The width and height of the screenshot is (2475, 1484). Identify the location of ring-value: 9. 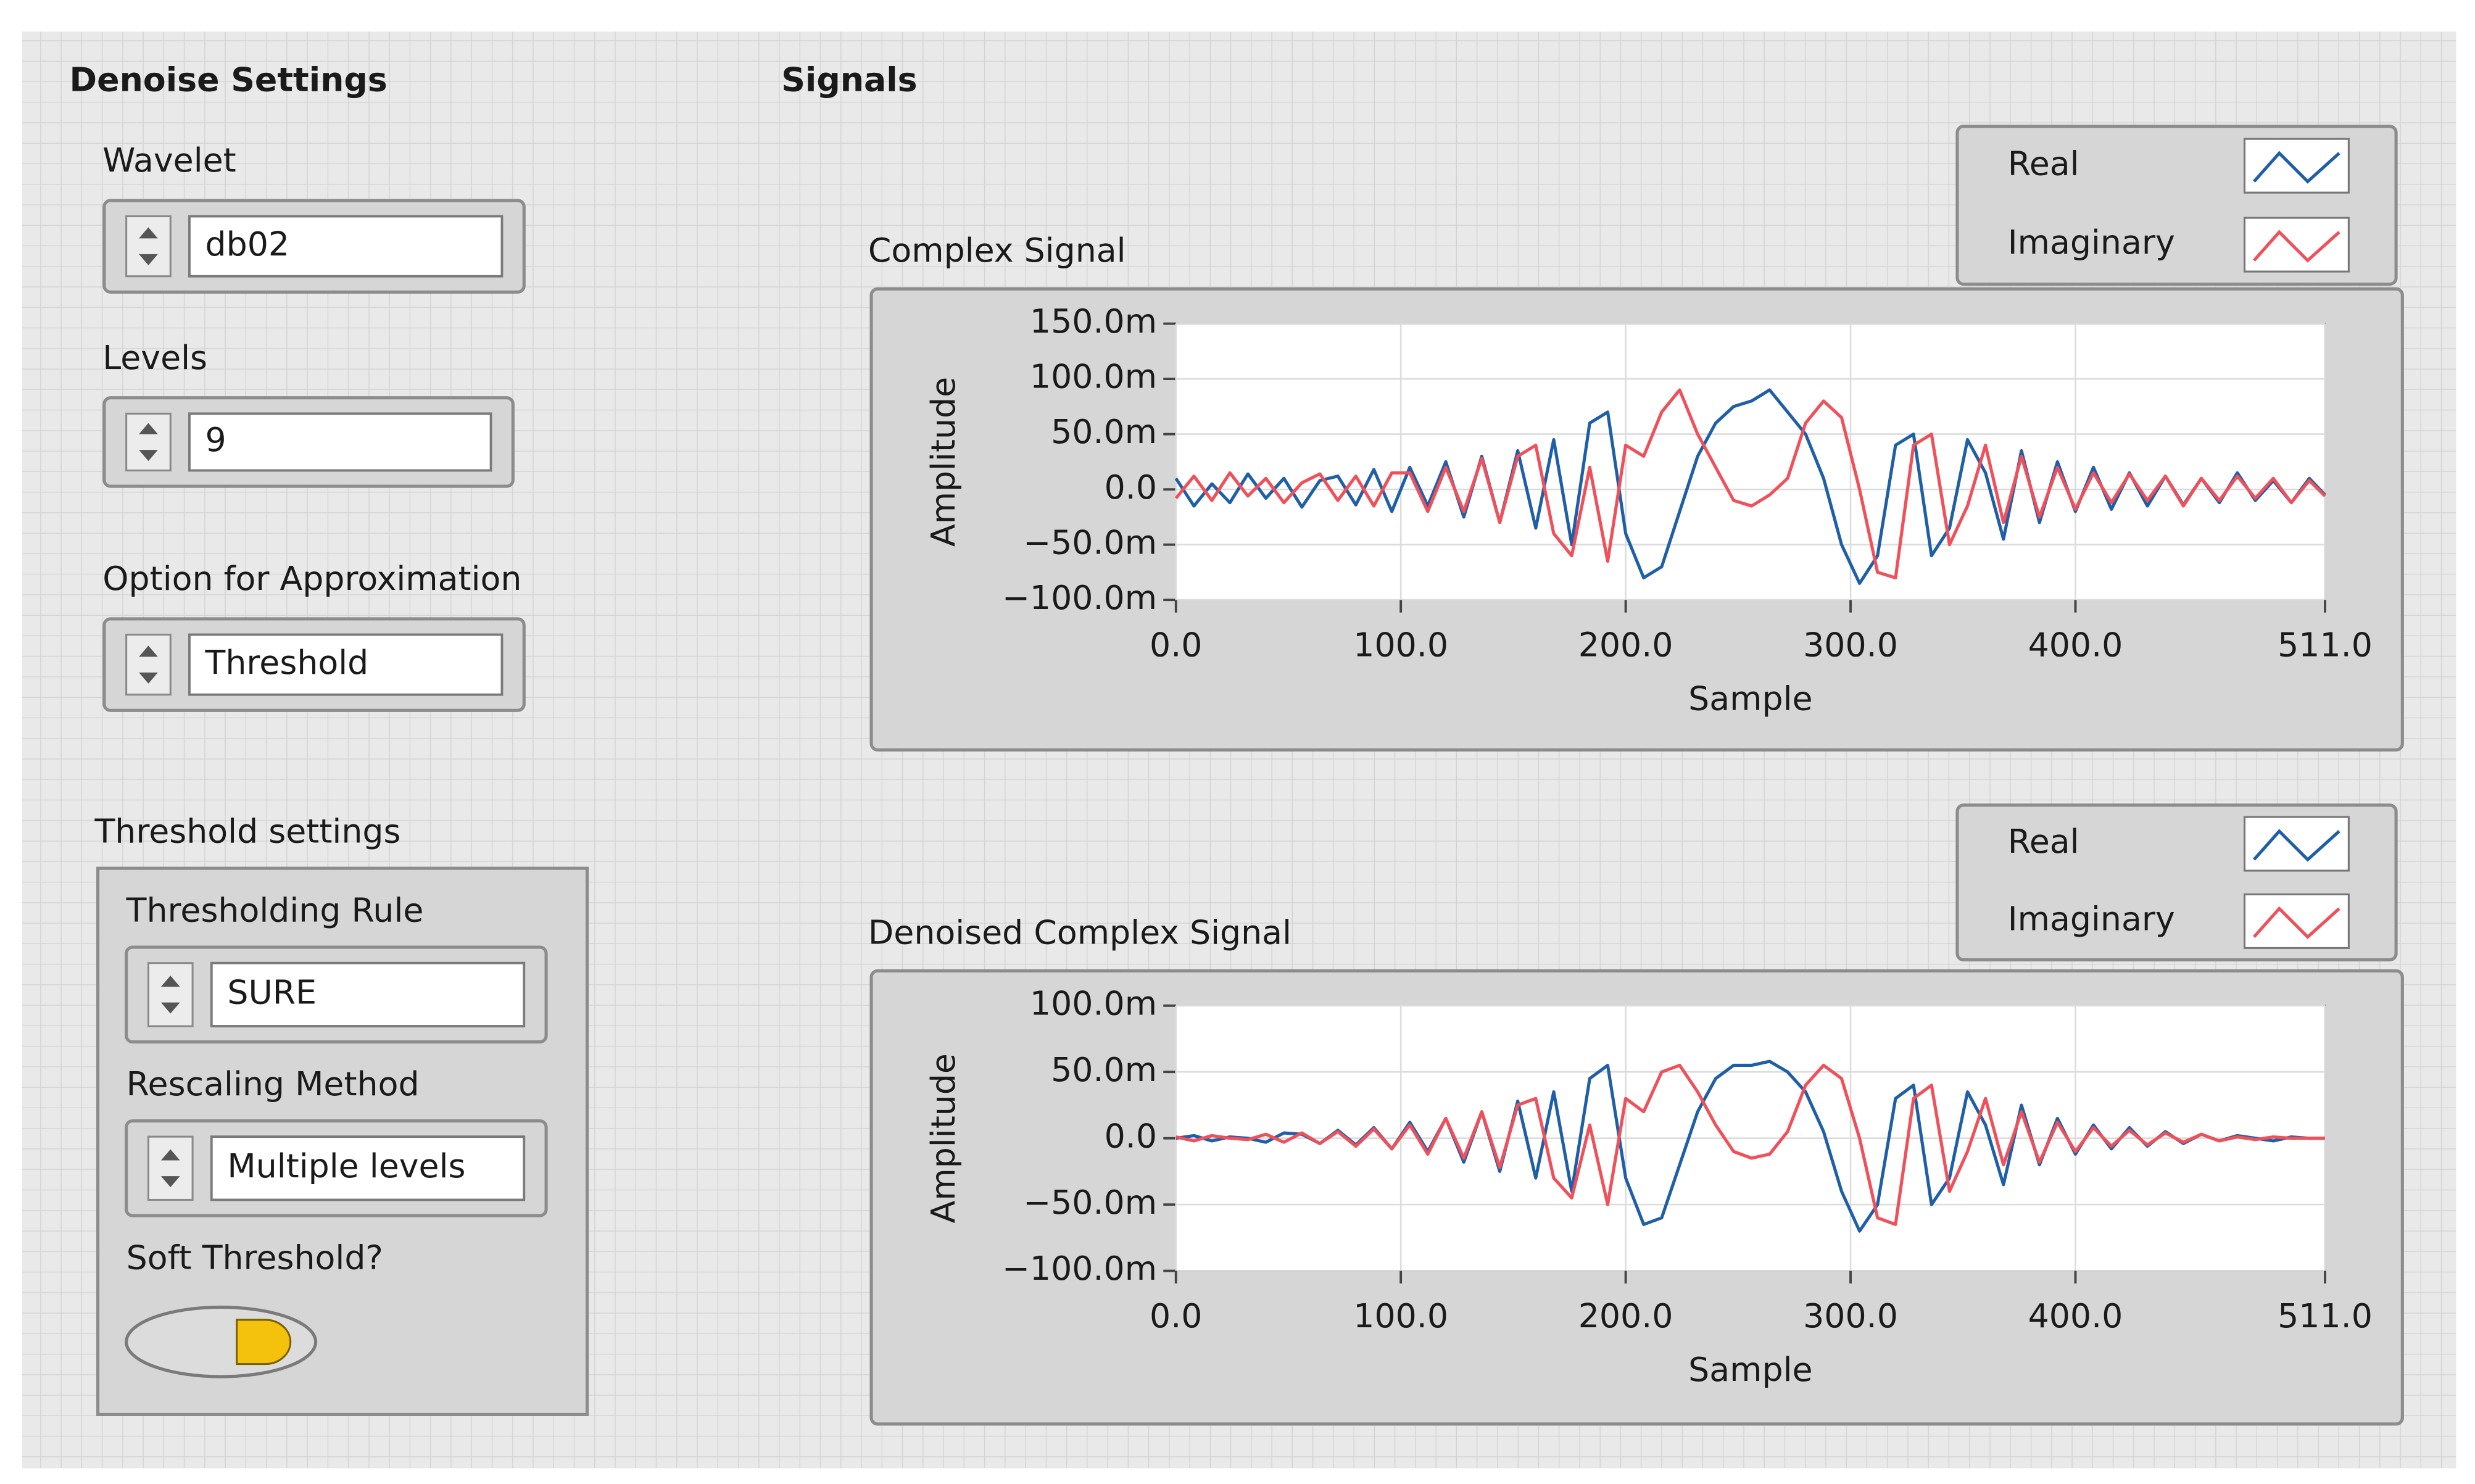
(215, 439).